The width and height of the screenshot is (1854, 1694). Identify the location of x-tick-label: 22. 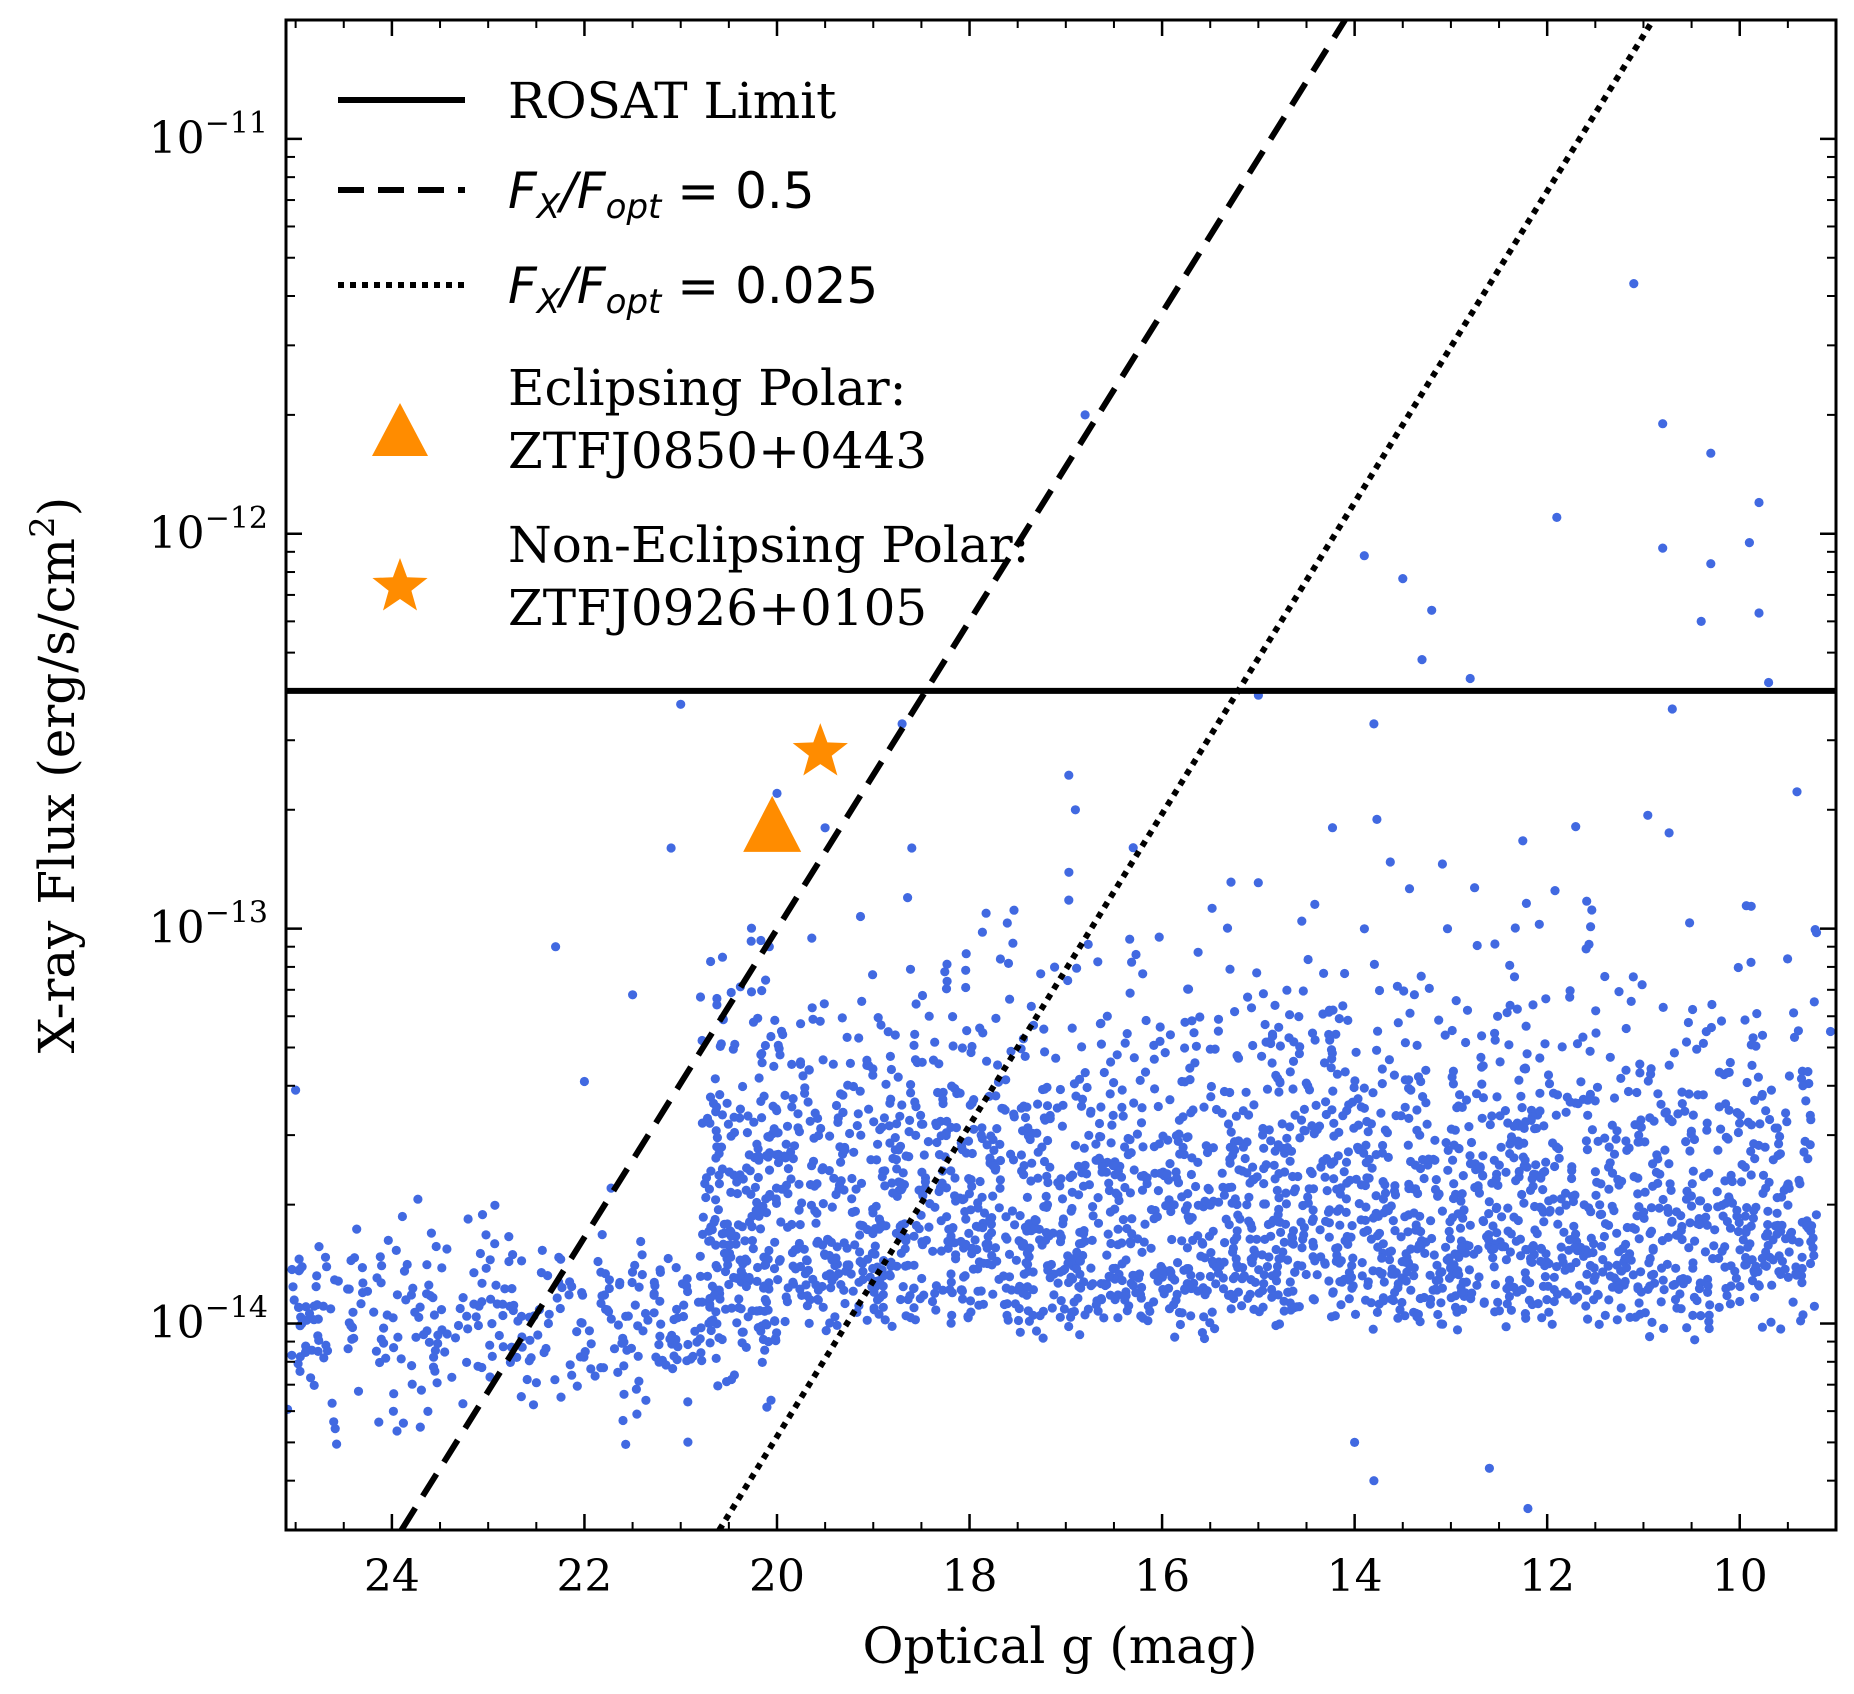
(584, 1576).